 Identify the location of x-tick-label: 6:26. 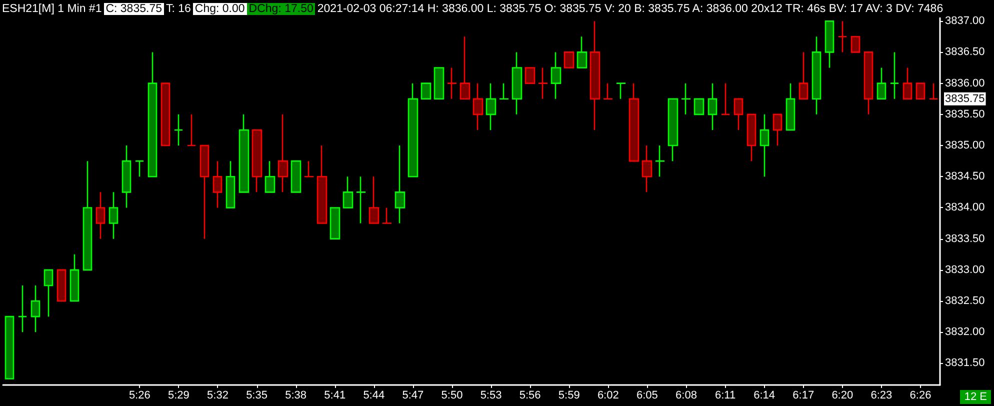
(921, 396).